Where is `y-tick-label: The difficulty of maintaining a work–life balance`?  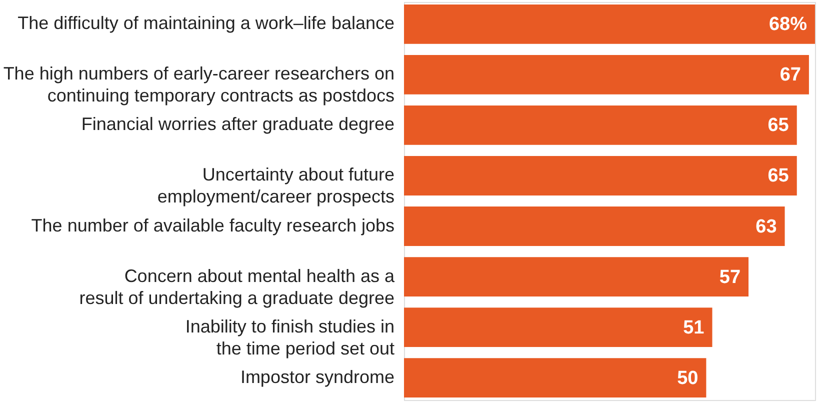 y-tick-label: The difficulty of maintaining a work–life balance is located at coordinates (206, 23).